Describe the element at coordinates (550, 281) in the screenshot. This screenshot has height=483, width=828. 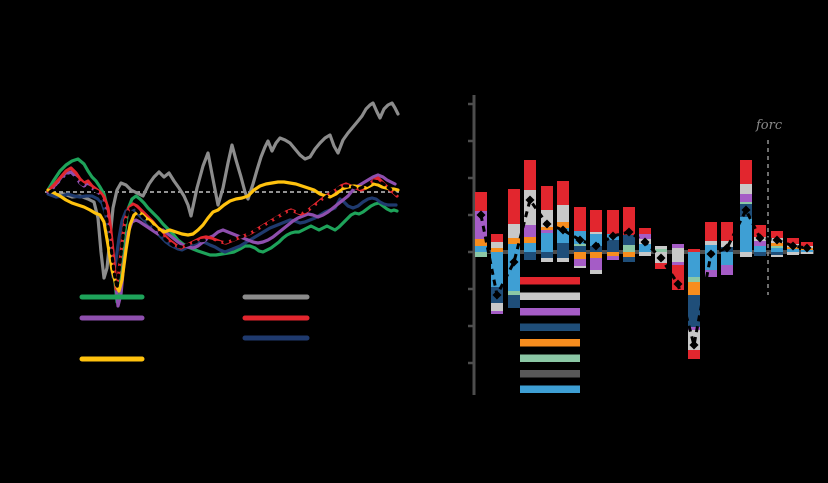
I see `legend-swatch-bar_red` at that location.